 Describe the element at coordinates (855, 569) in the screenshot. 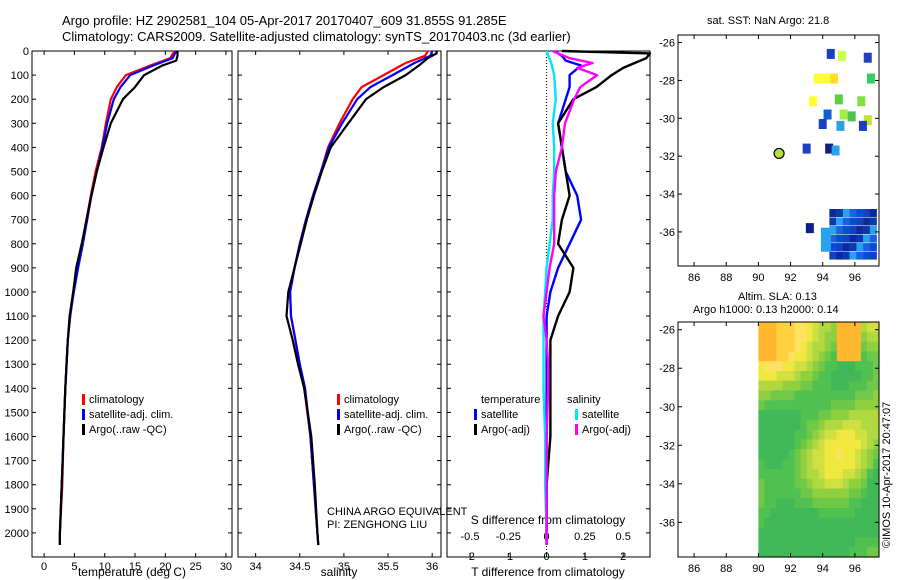

I see `map-x-tick-label: 96` at that location.